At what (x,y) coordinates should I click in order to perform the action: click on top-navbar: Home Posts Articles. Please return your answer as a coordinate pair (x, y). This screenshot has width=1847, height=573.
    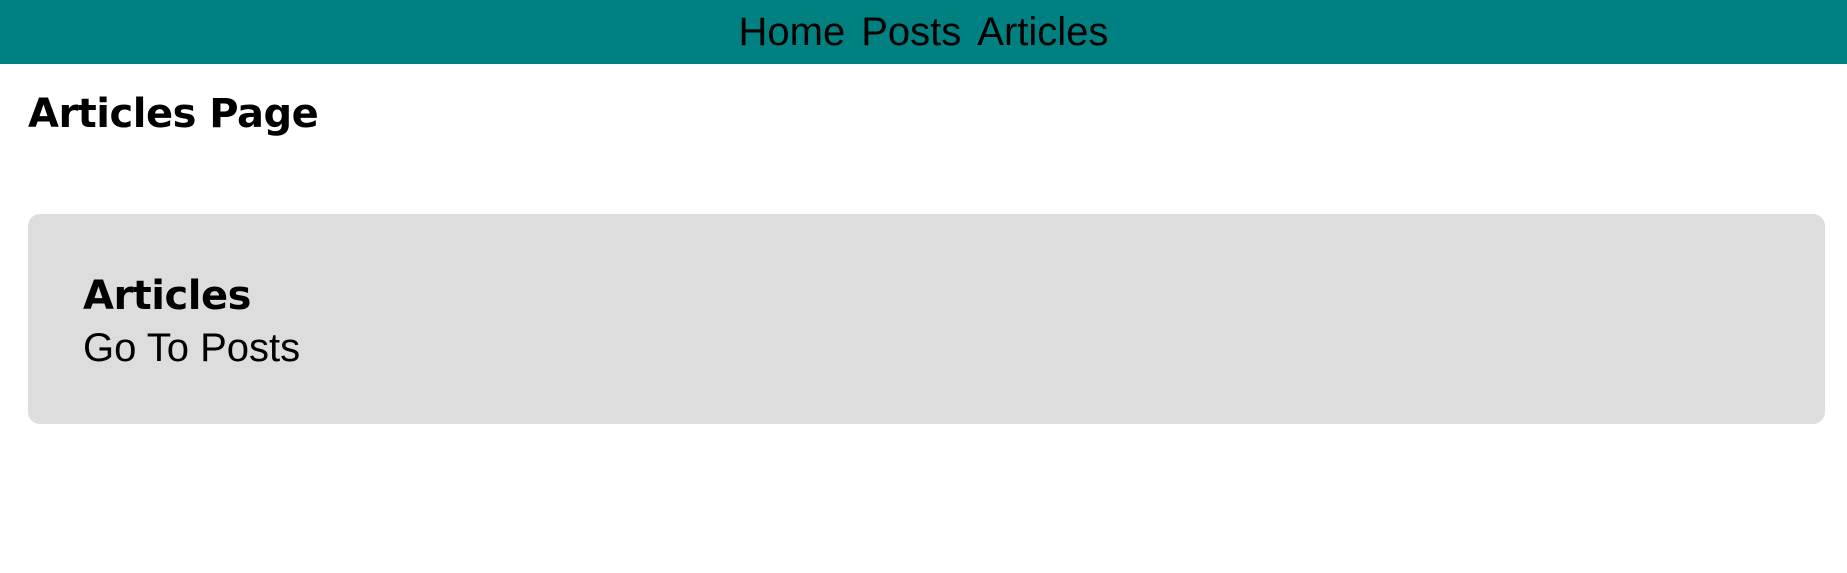
    Looking at the image, I should click on (923, 32).